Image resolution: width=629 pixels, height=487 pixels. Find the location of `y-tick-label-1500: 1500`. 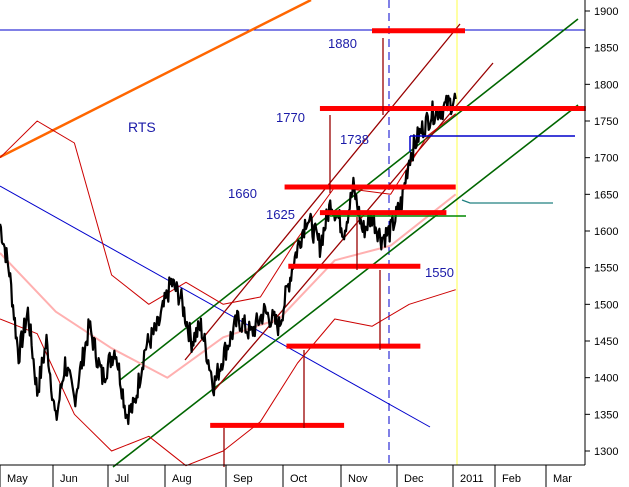

y-tick-label-1500: 1500 is located at coordinates (606, 305).